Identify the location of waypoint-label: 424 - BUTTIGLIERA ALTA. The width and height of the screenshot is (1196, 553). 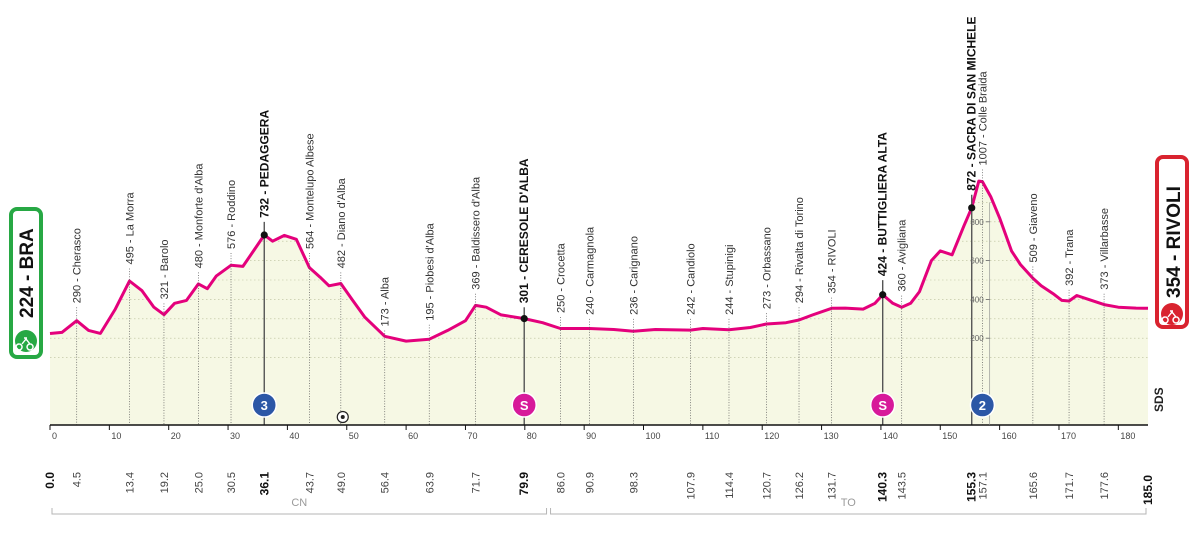
(883, 204).